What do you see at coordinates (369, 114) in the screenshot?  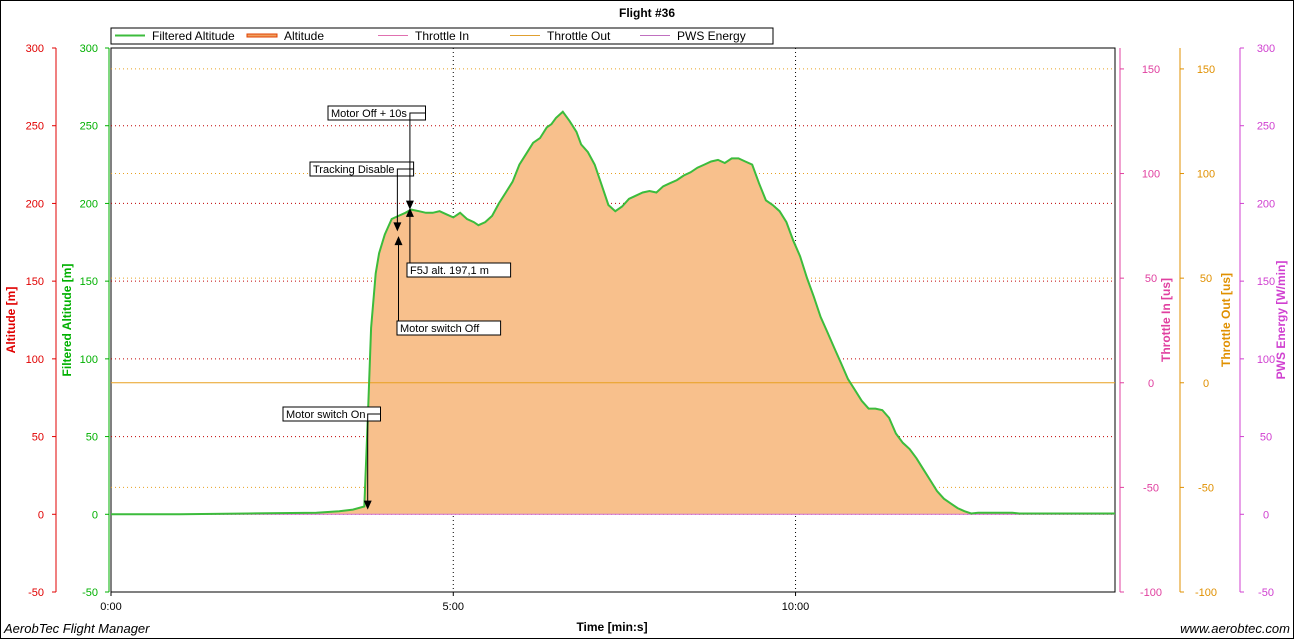 I see `annotation-label: Motor Off + 10s` at bounding box center [369, 114].